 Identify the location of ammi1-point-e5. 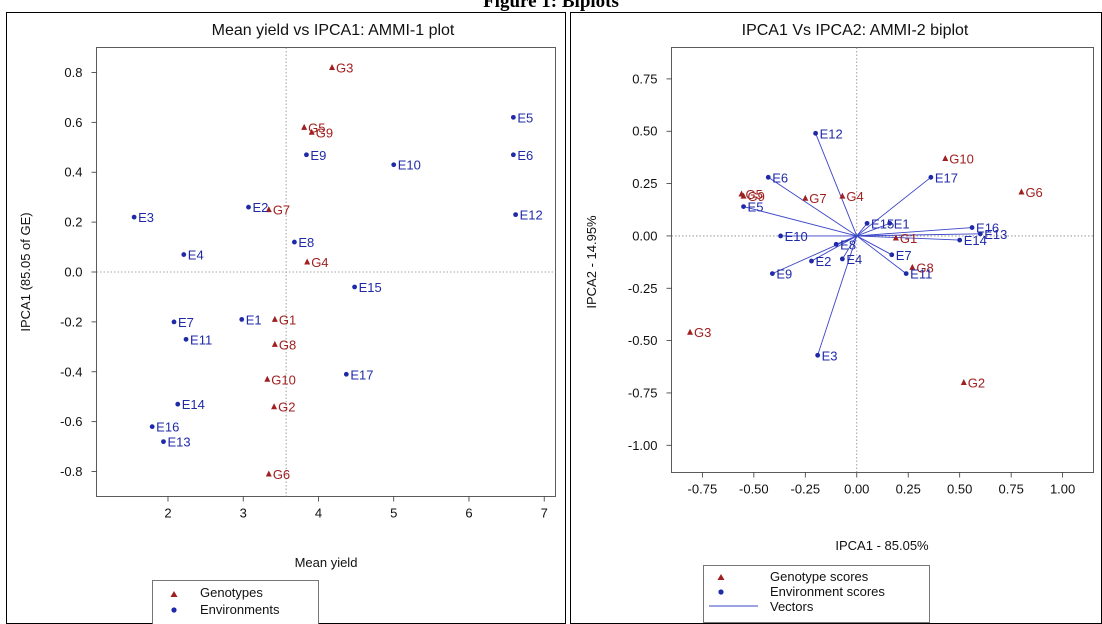
(513, 117).